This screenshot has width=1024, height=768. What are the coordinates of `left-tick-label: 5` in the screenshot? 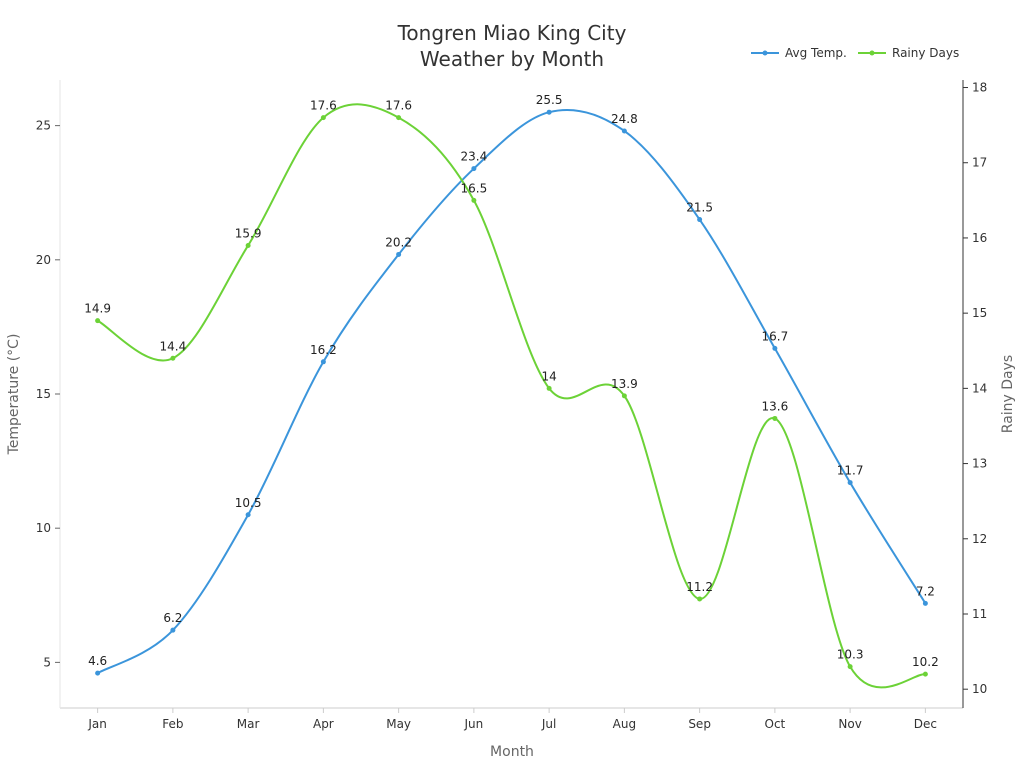 It's located at (47, 662).